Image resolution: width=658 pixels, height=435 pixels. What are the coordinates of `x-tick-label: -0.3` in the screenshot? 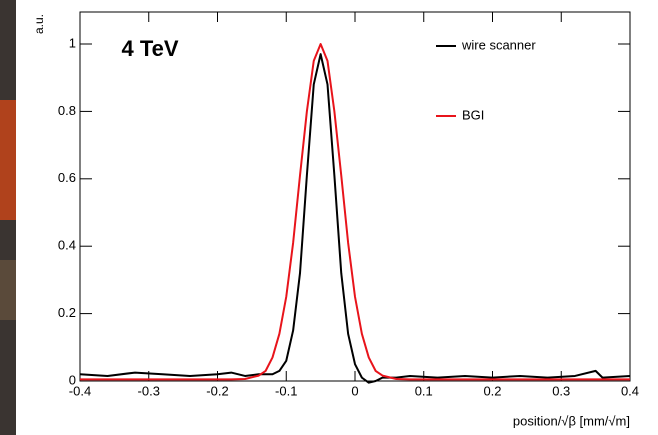 It's located at (149, 390).